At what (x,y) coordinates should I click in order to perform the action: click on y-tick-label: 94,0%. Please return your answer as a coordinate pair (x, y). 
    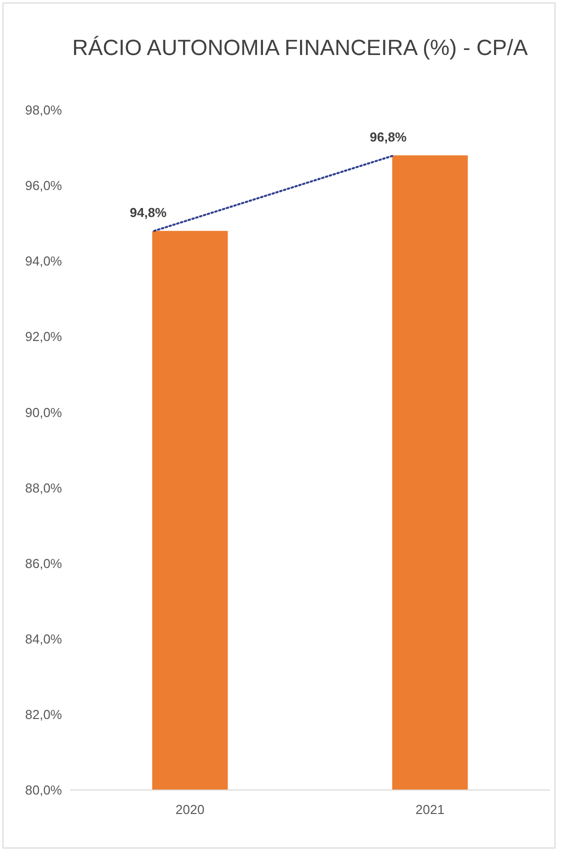
    Looking at the image, I should click on (43, 261).